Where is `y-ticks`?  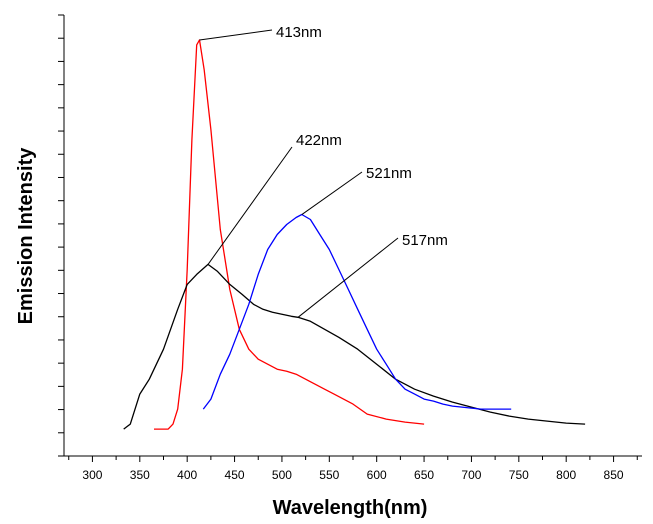 y-ticks is located at coordinates (61, 235).